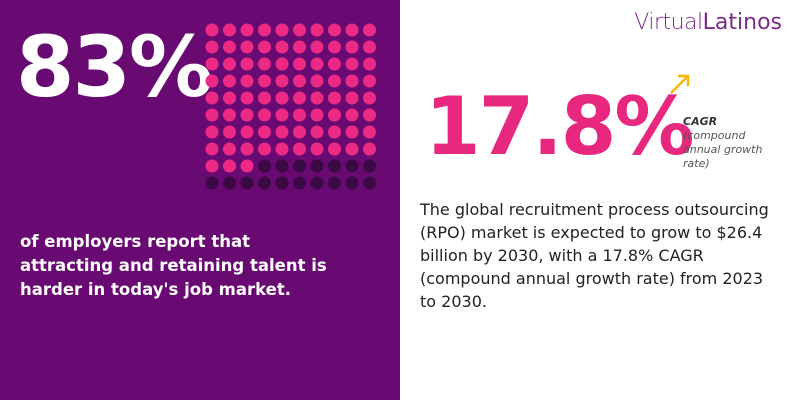 The image size is (800, 400). I want to click on logo: VirtualLatinos, so click(708, 22).